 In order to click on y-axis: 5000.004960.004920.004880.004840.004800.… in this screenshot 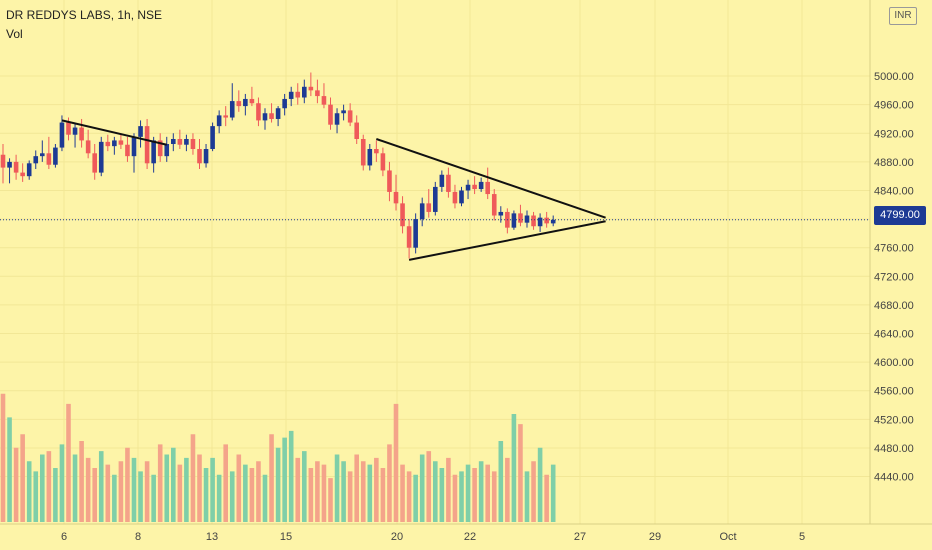, I will do `click(894, 277)`.